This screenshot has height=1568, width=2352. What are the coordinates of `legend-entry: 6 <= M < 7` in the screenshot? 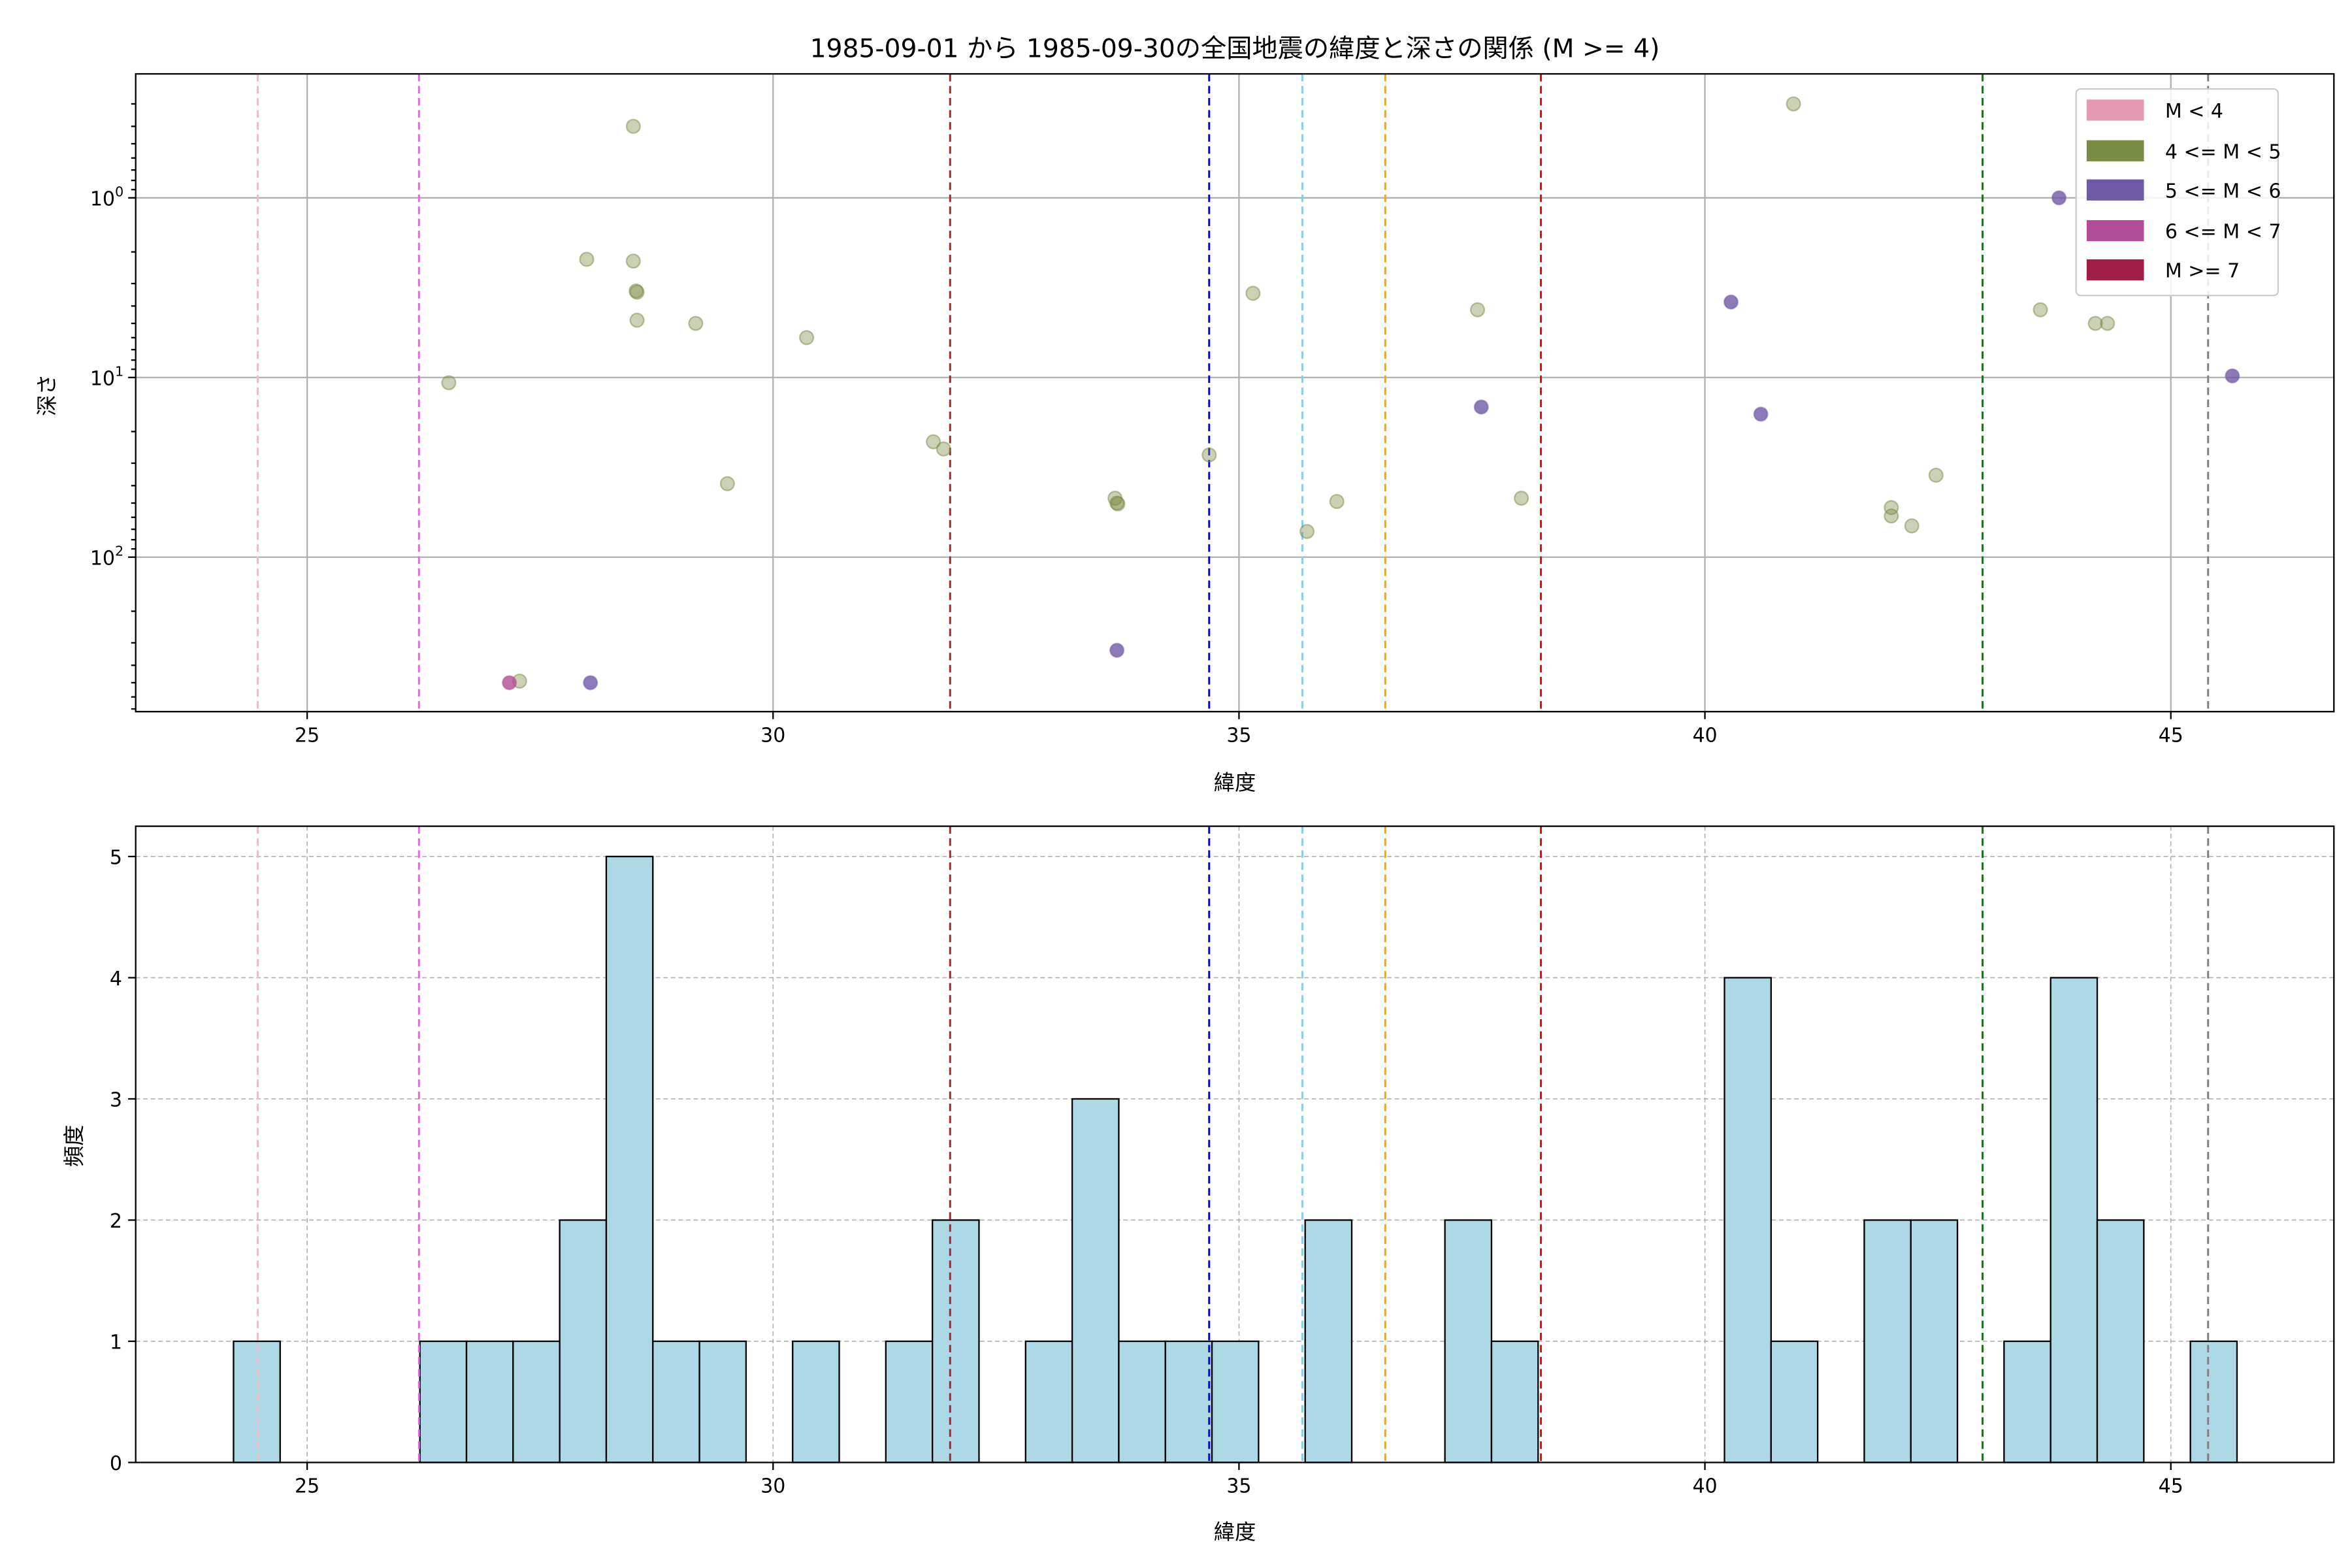 It's located at (2183, 232).